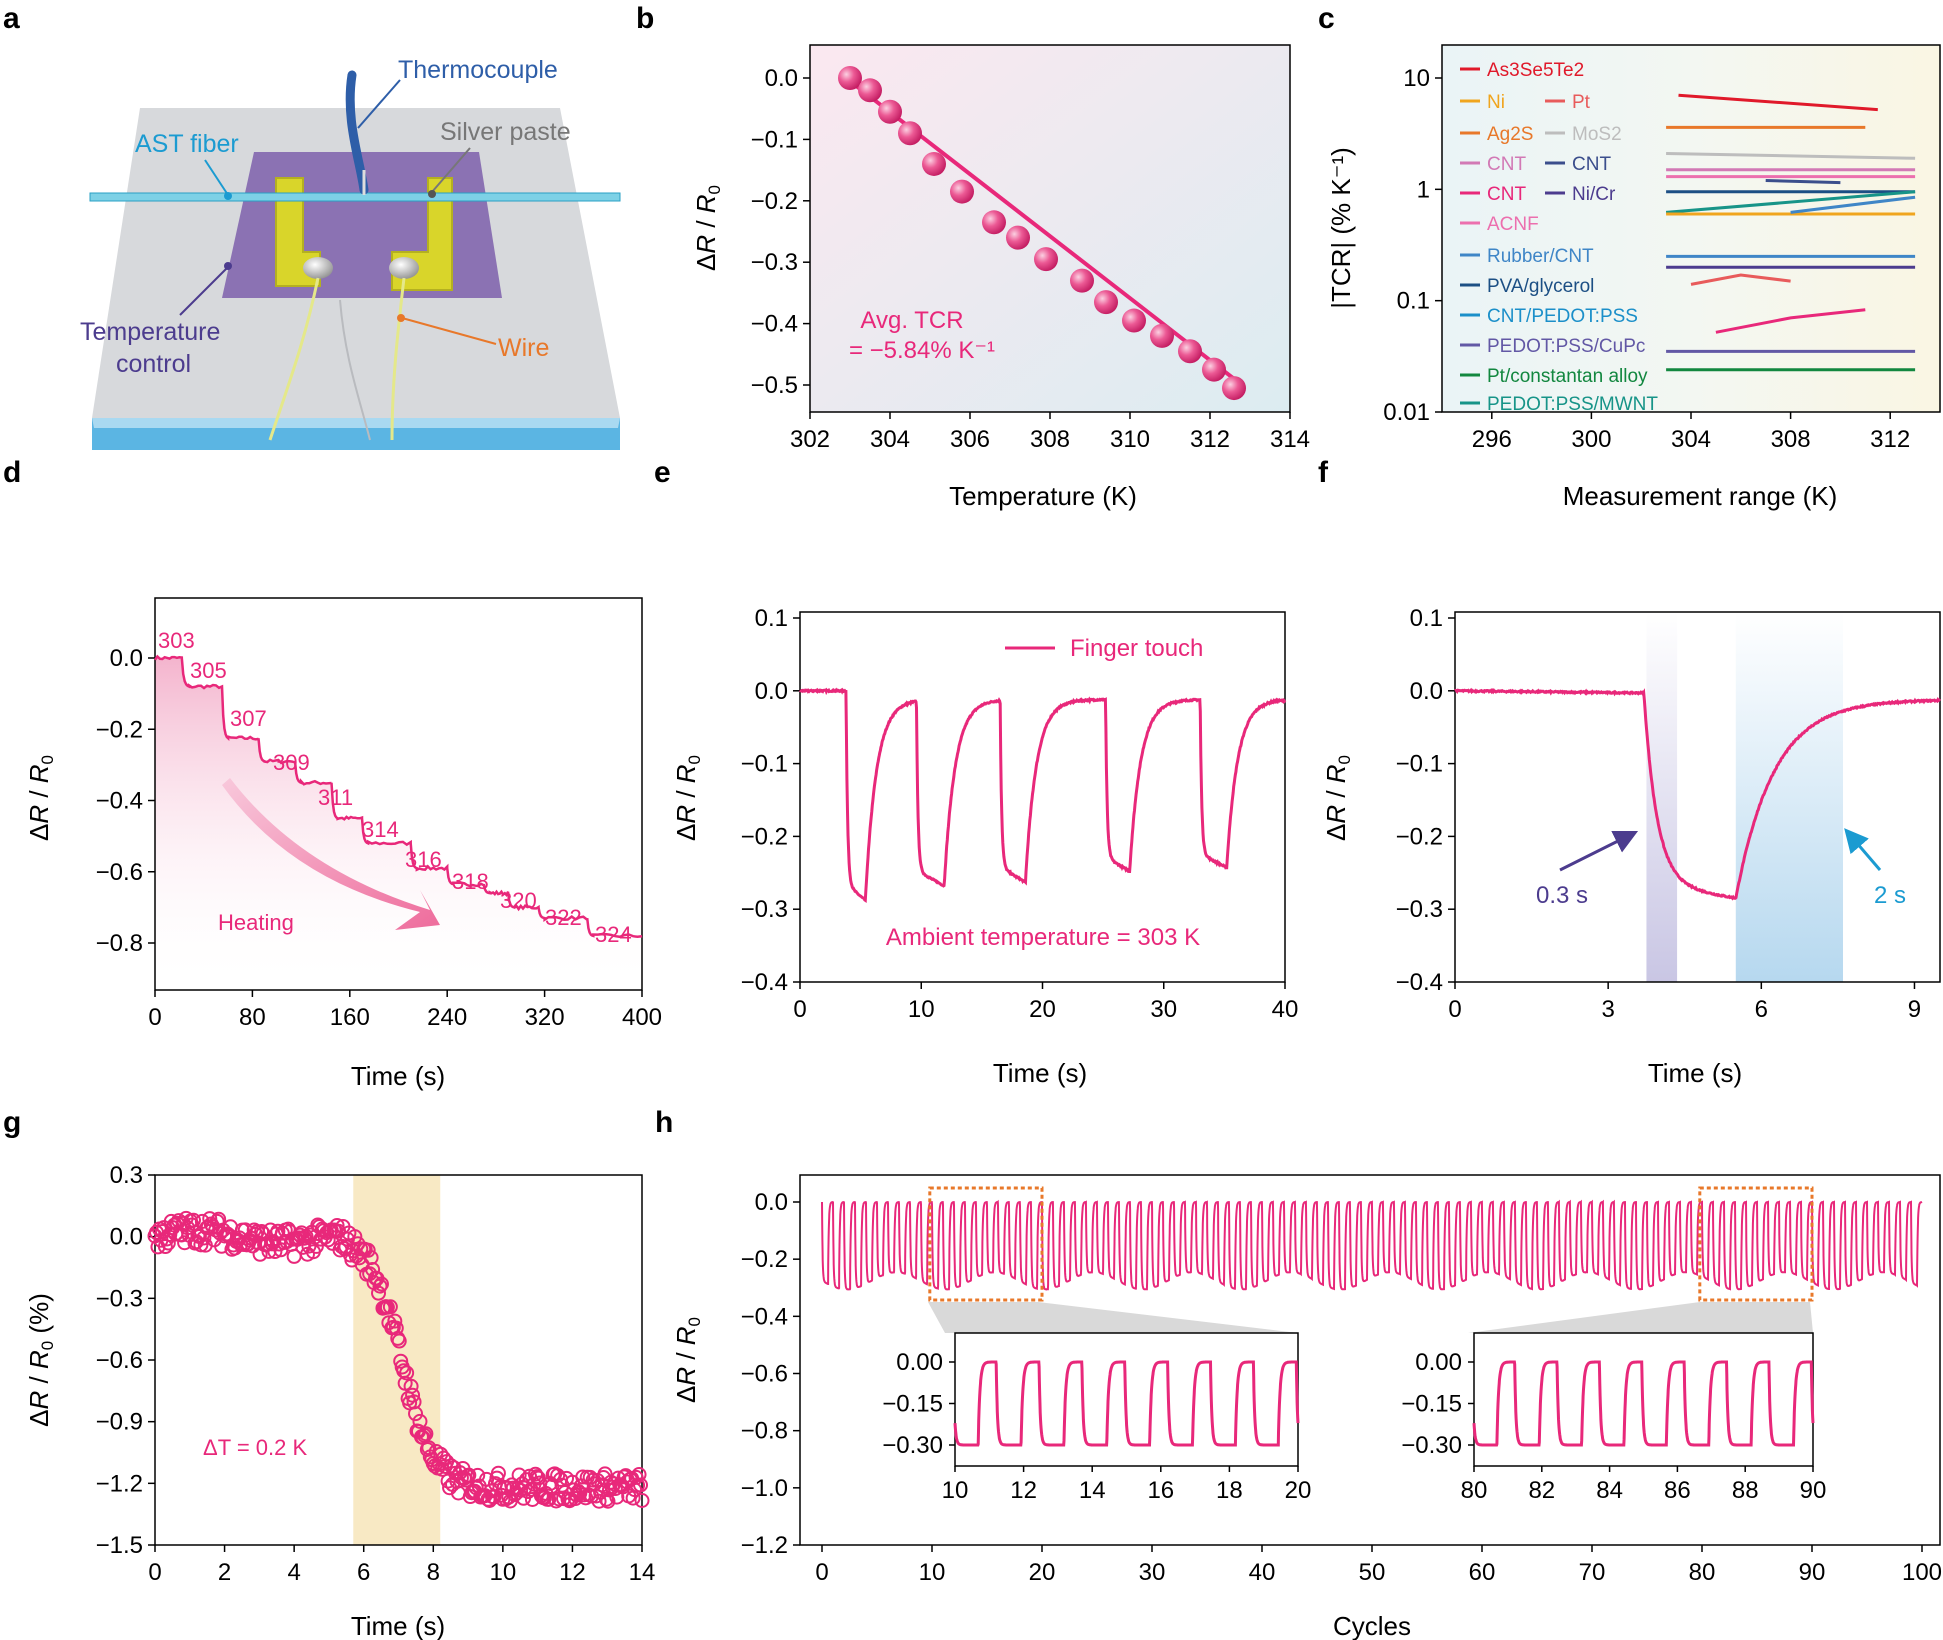 The width and height of the screenshot is (1943, 1640). What do you see at coordinates (255, 1447) in the screenshot?
I see `annotation-delta-t: ΔT = 0.2 K` at bounding box center [255, 1447].